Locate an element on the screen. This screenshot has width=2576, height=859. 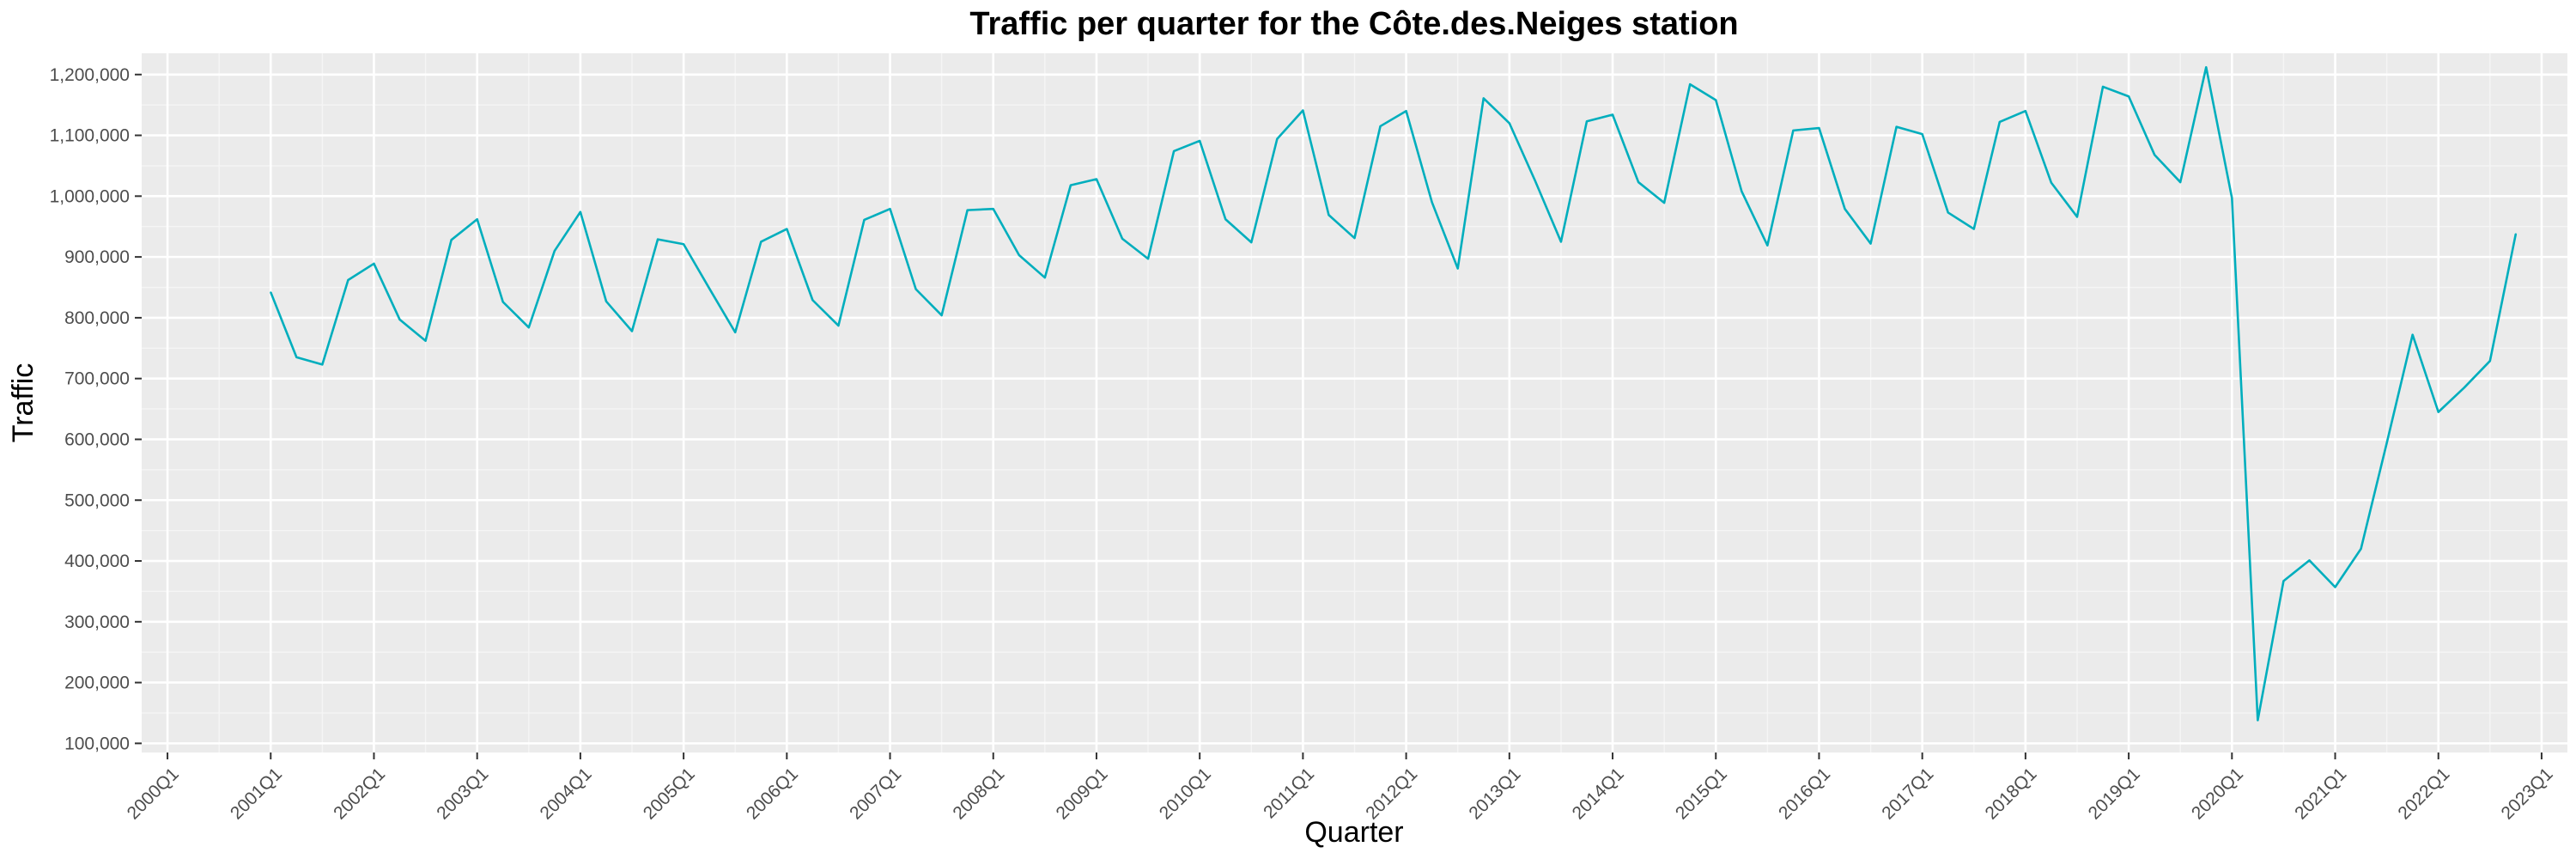
x-tick-label: 2010Q1 is located at coordinates (1185, 793).